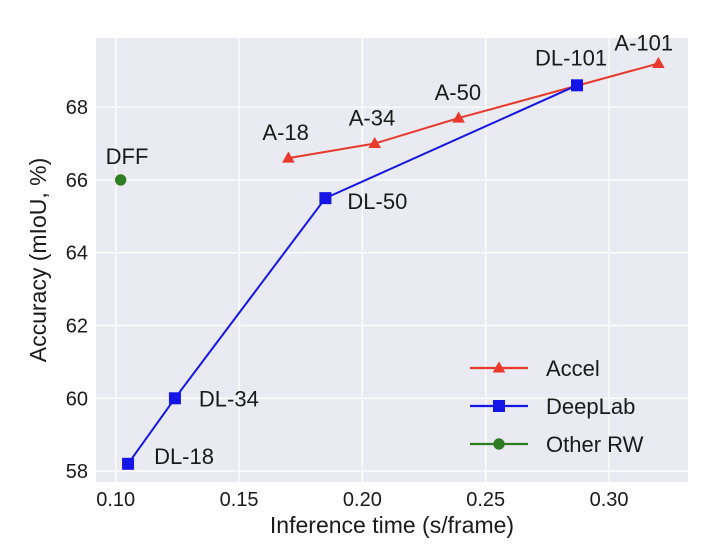 The width and height of the screenshot is (721, 553). I want to click on other-rw-point, so click(120, 180).